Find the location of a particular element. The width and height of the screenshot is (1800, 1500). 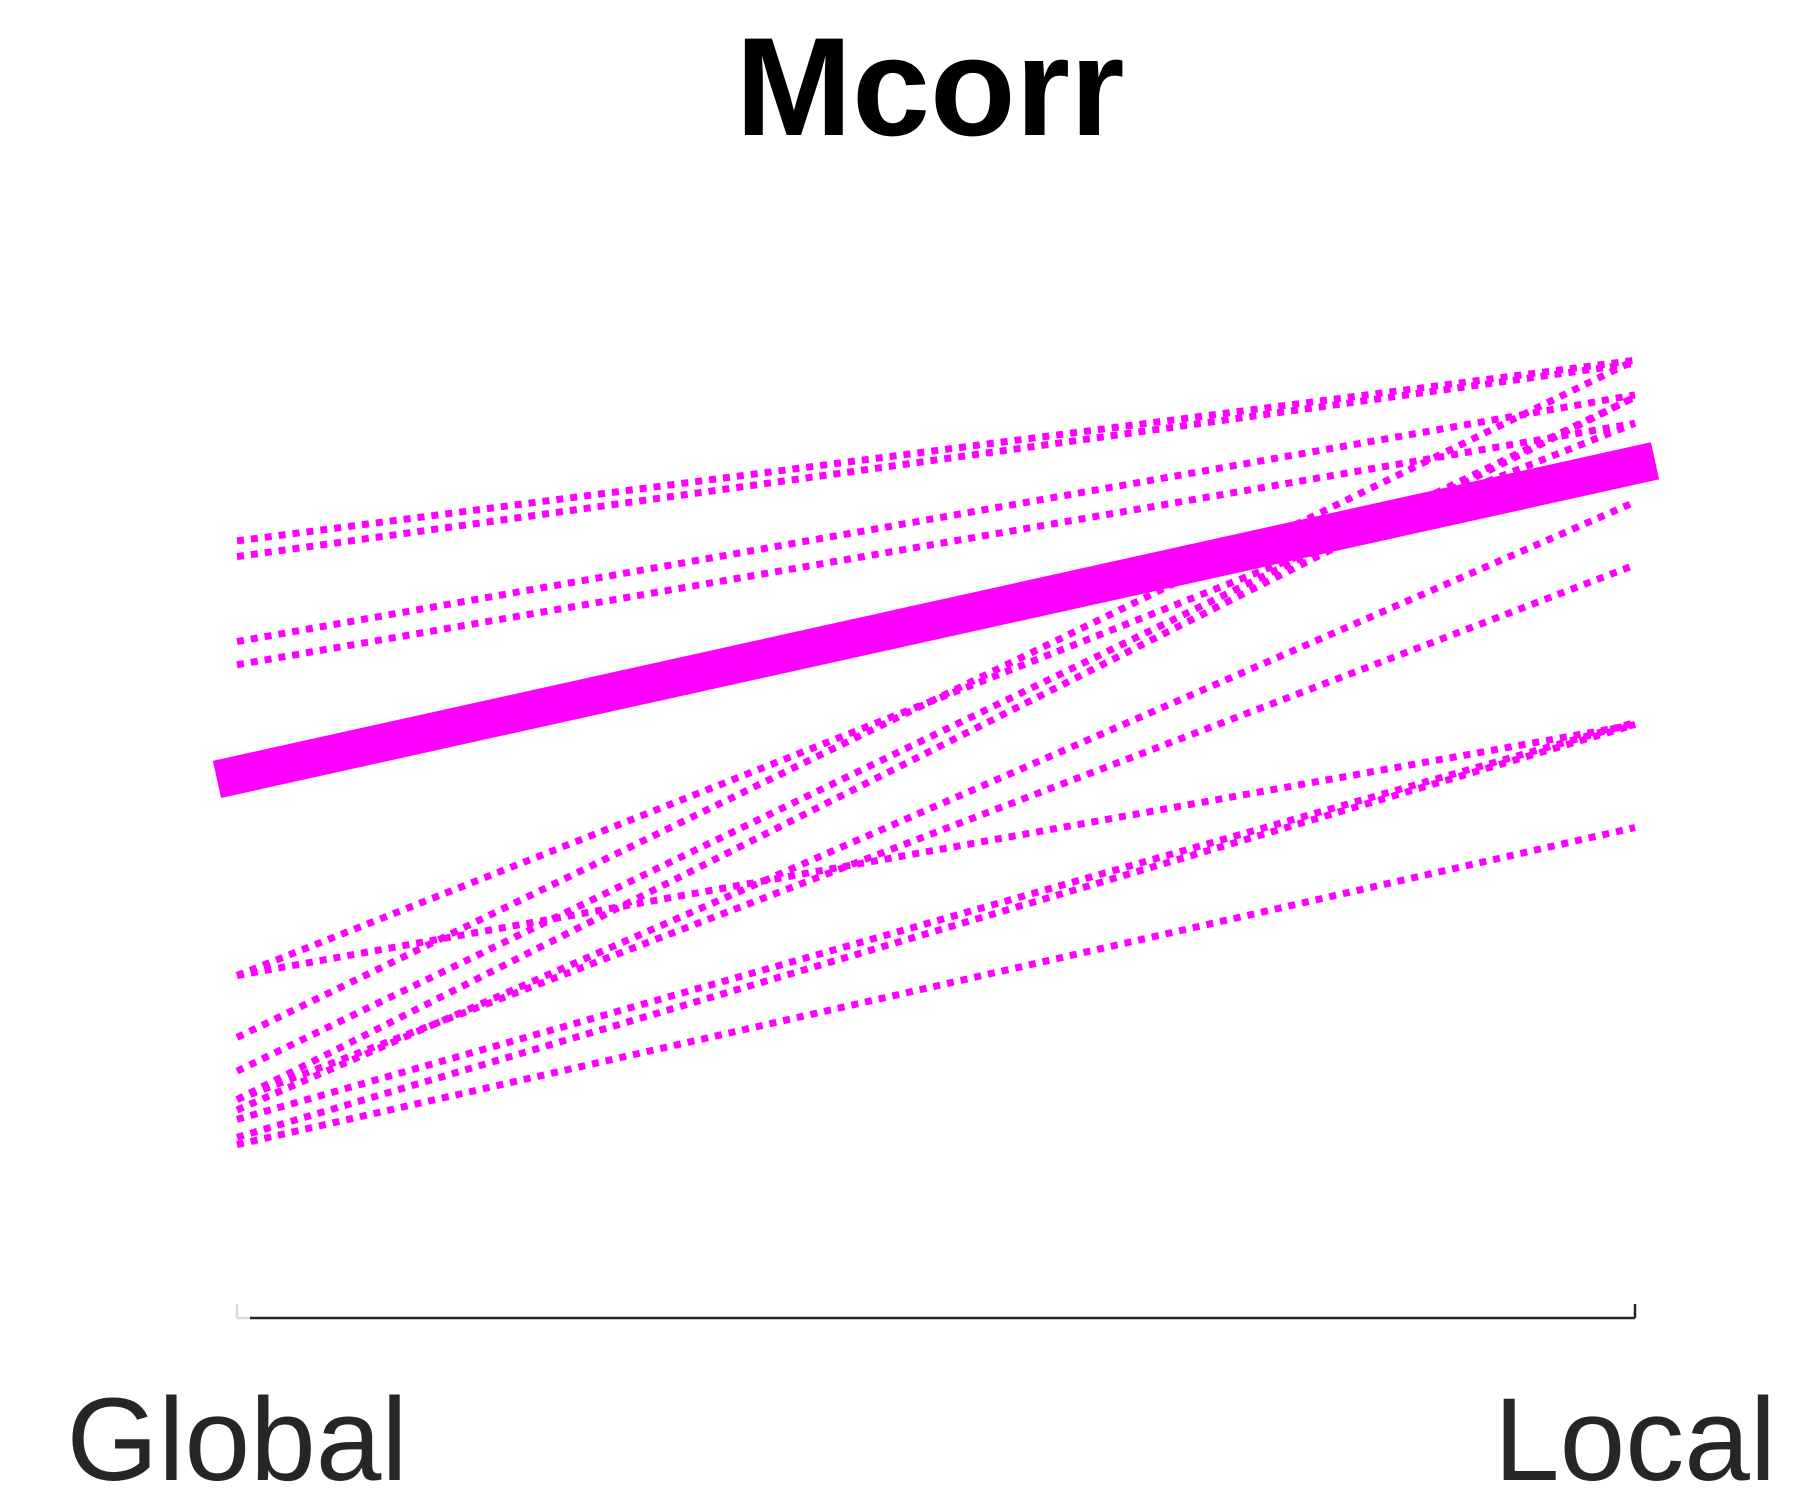

x-tick-label-global: Global is located at coordinates (236, 1437).